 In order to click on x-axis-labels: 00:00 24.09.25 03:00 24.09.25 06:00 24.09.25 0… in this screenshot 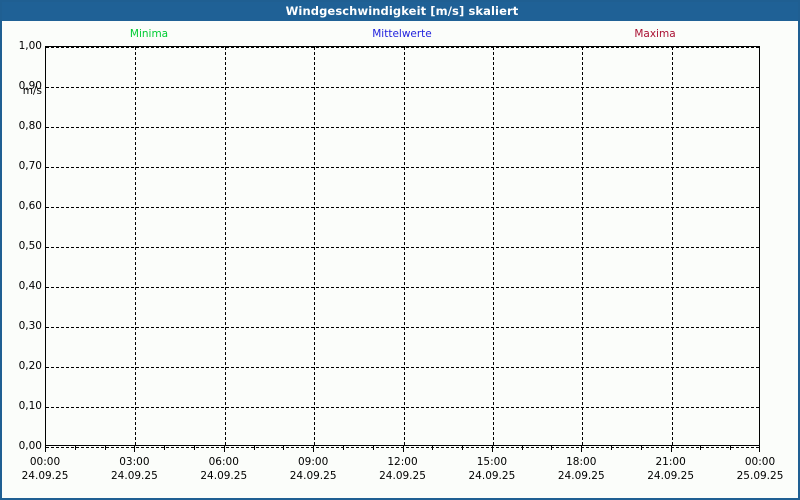, I will do `click(403, 471)`.